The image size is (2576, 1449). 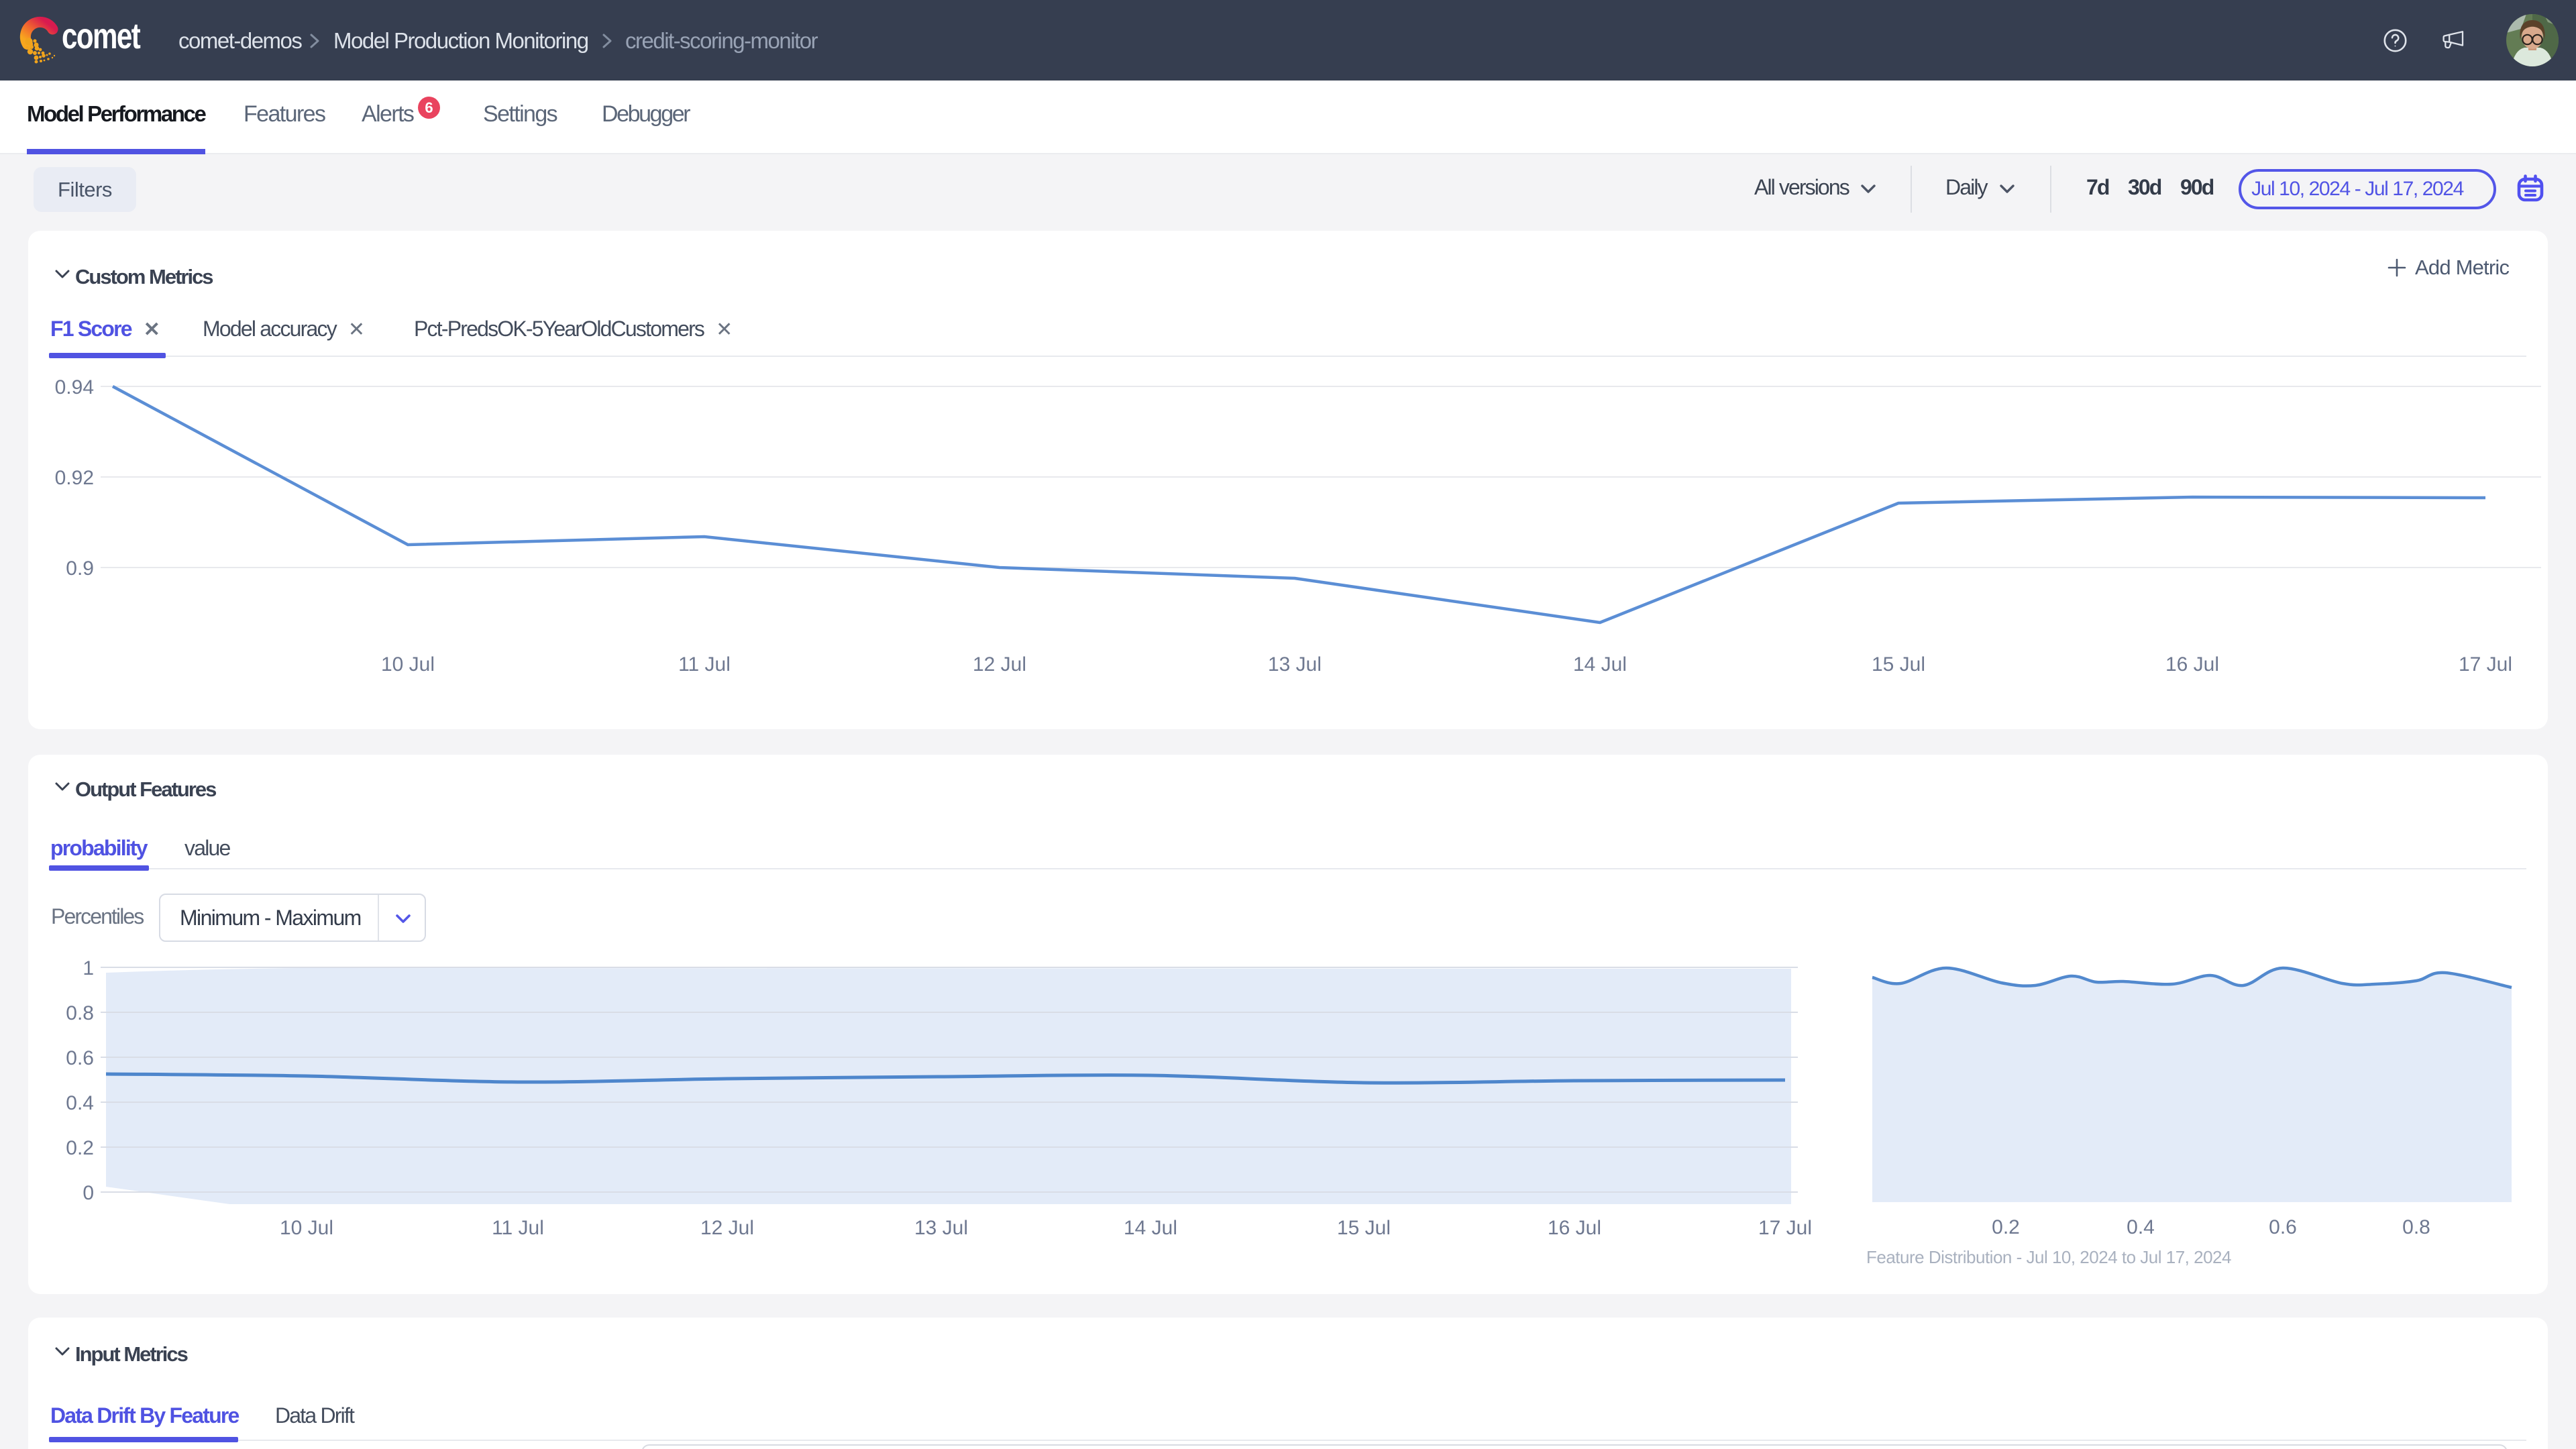 What do you see at coordinates (88, 968) in the screenshot?
I see `svg-text: 1` at bounding box center [88, 968].